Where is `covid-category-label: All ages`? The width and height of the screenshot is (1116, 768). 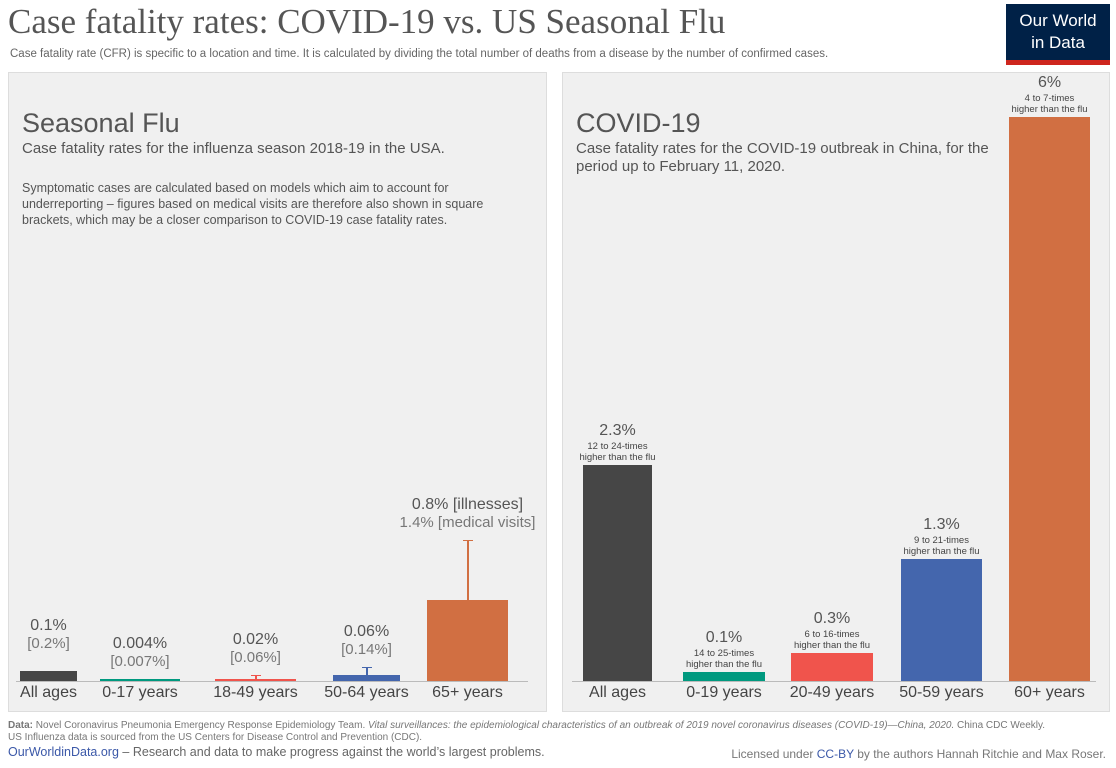
covid-category-label: All ages is located at coordinates (617, 692).